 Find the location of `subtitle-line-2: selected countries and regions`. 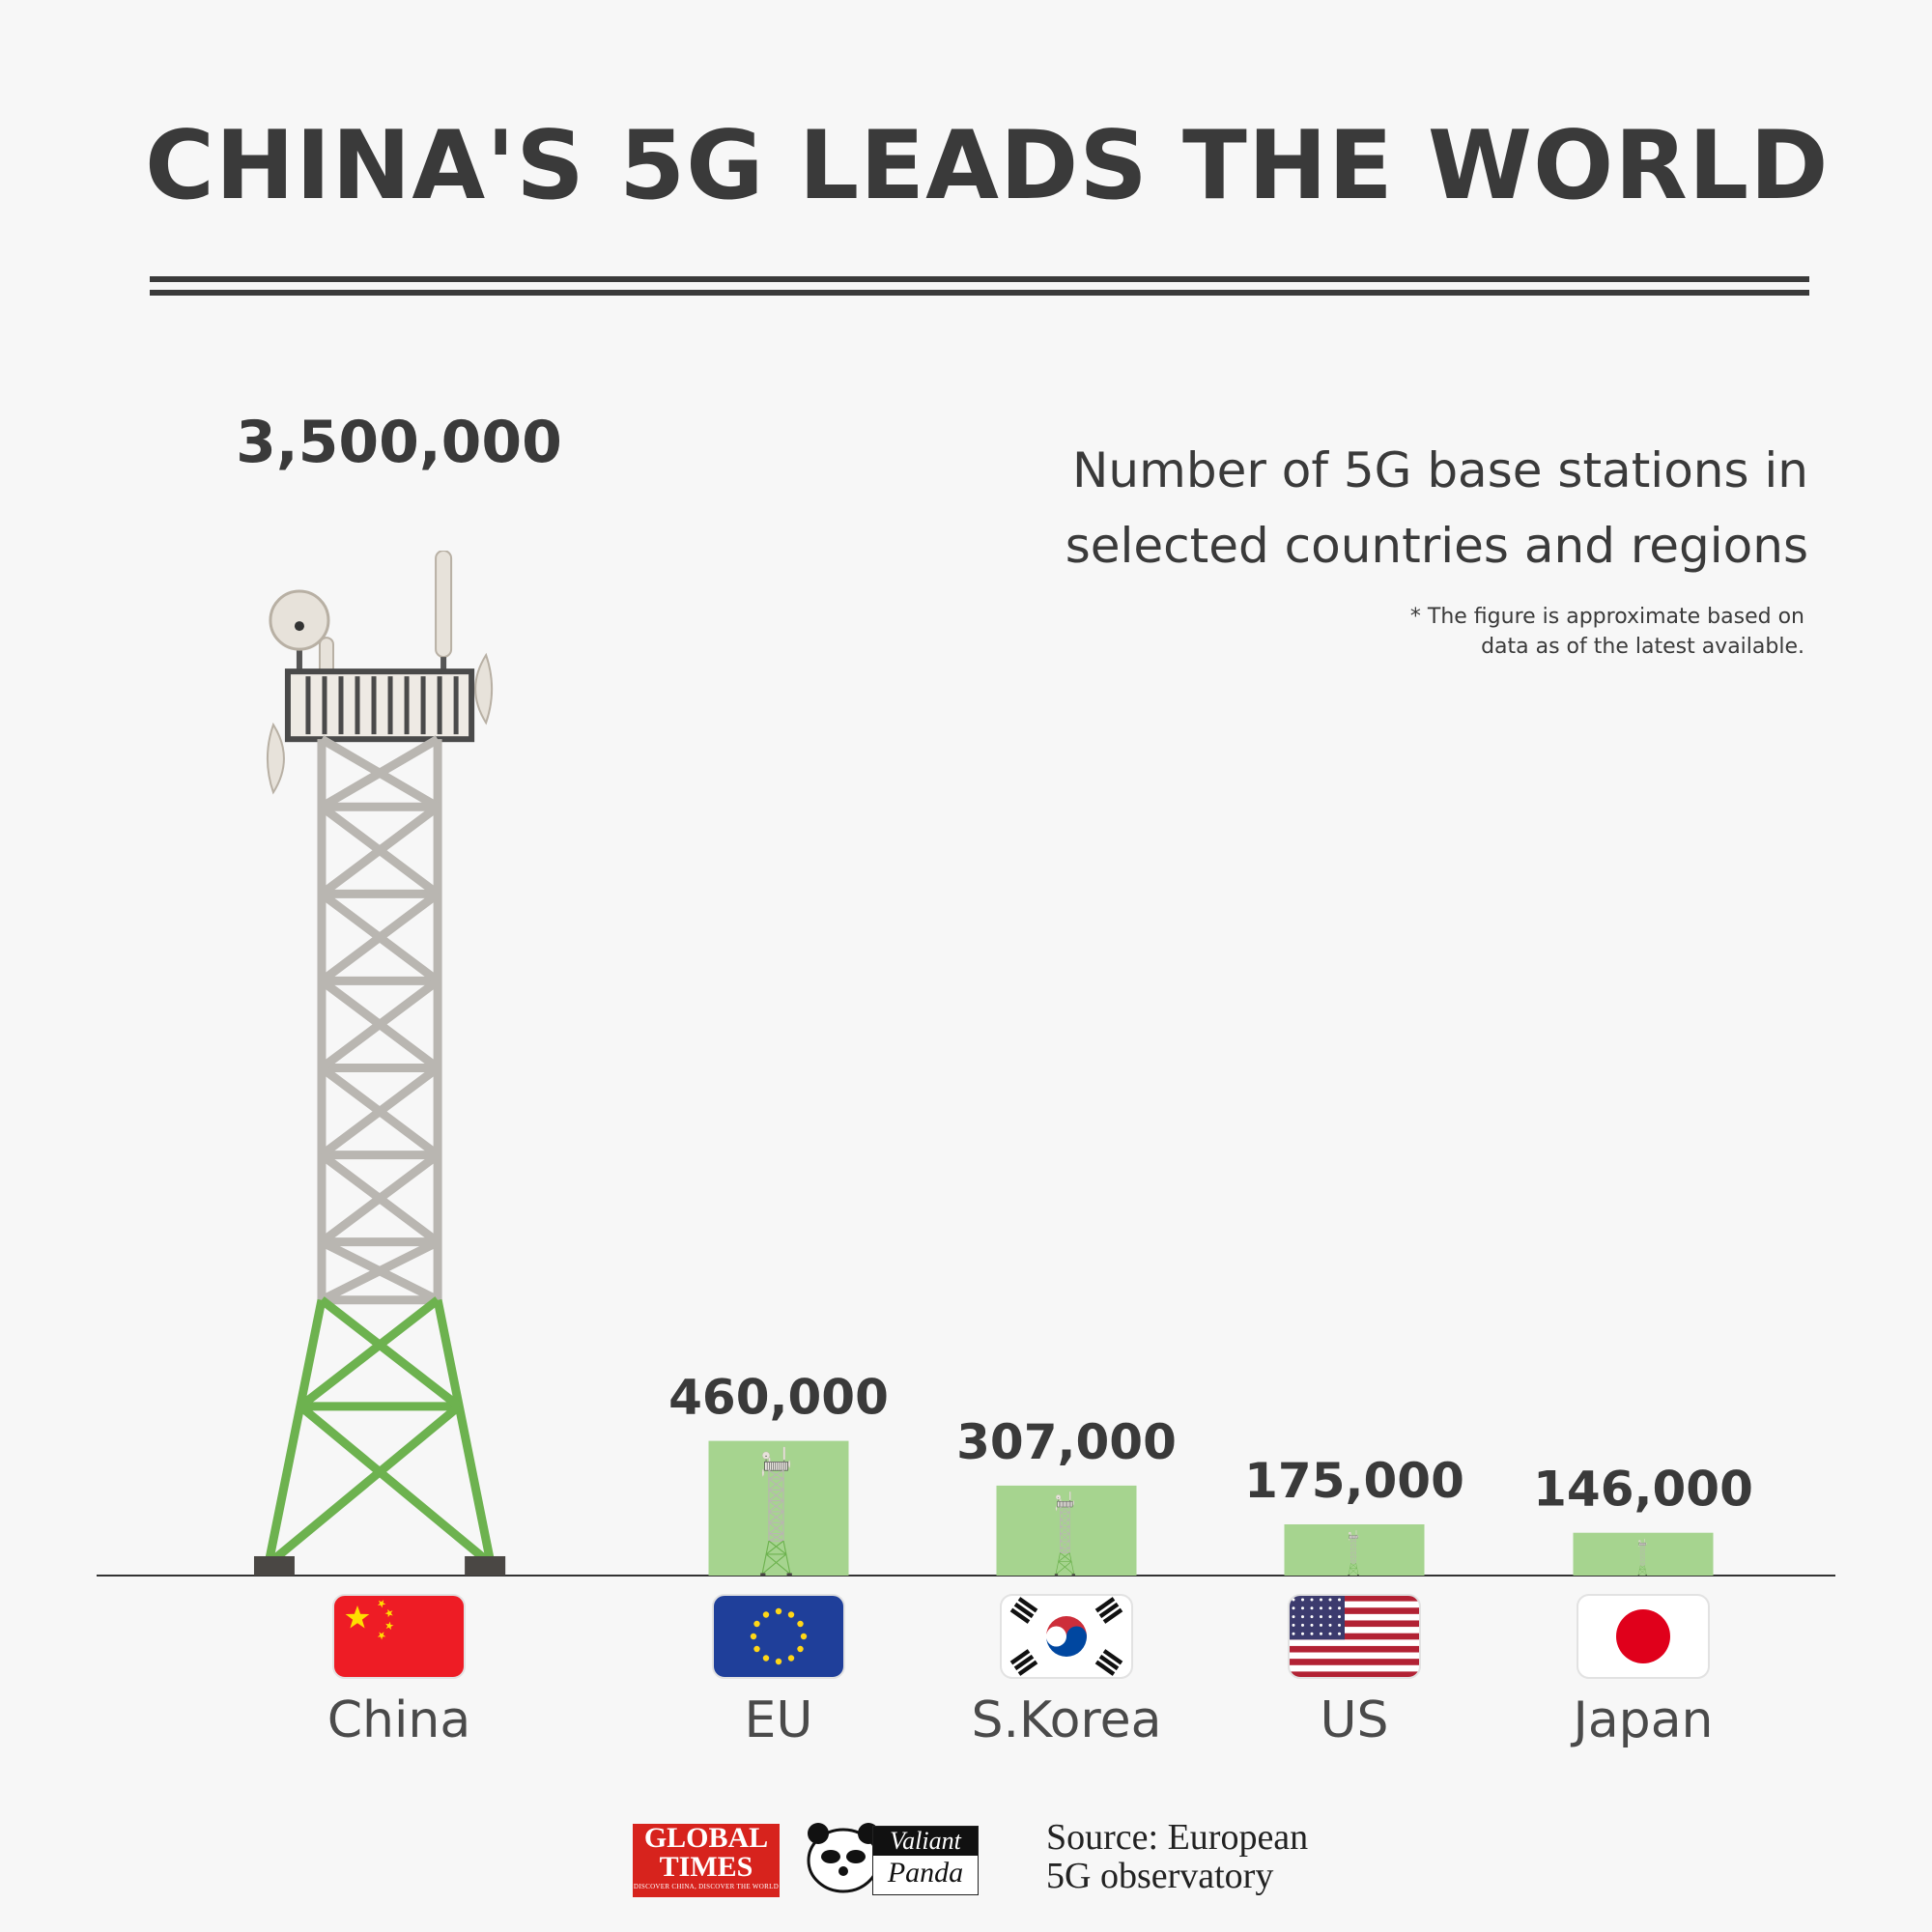

subtitle-line-2: selected countries and regions is located at coordinates (1436, 546).